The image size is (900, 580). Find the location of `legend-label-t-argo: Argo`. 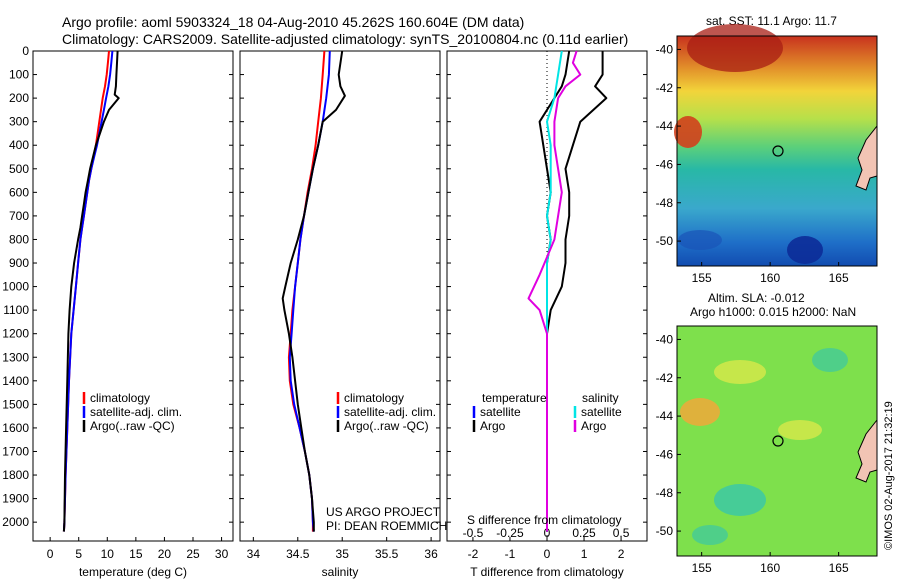

legend-label-t-argo: Argo is located at coordinates (493, 426).